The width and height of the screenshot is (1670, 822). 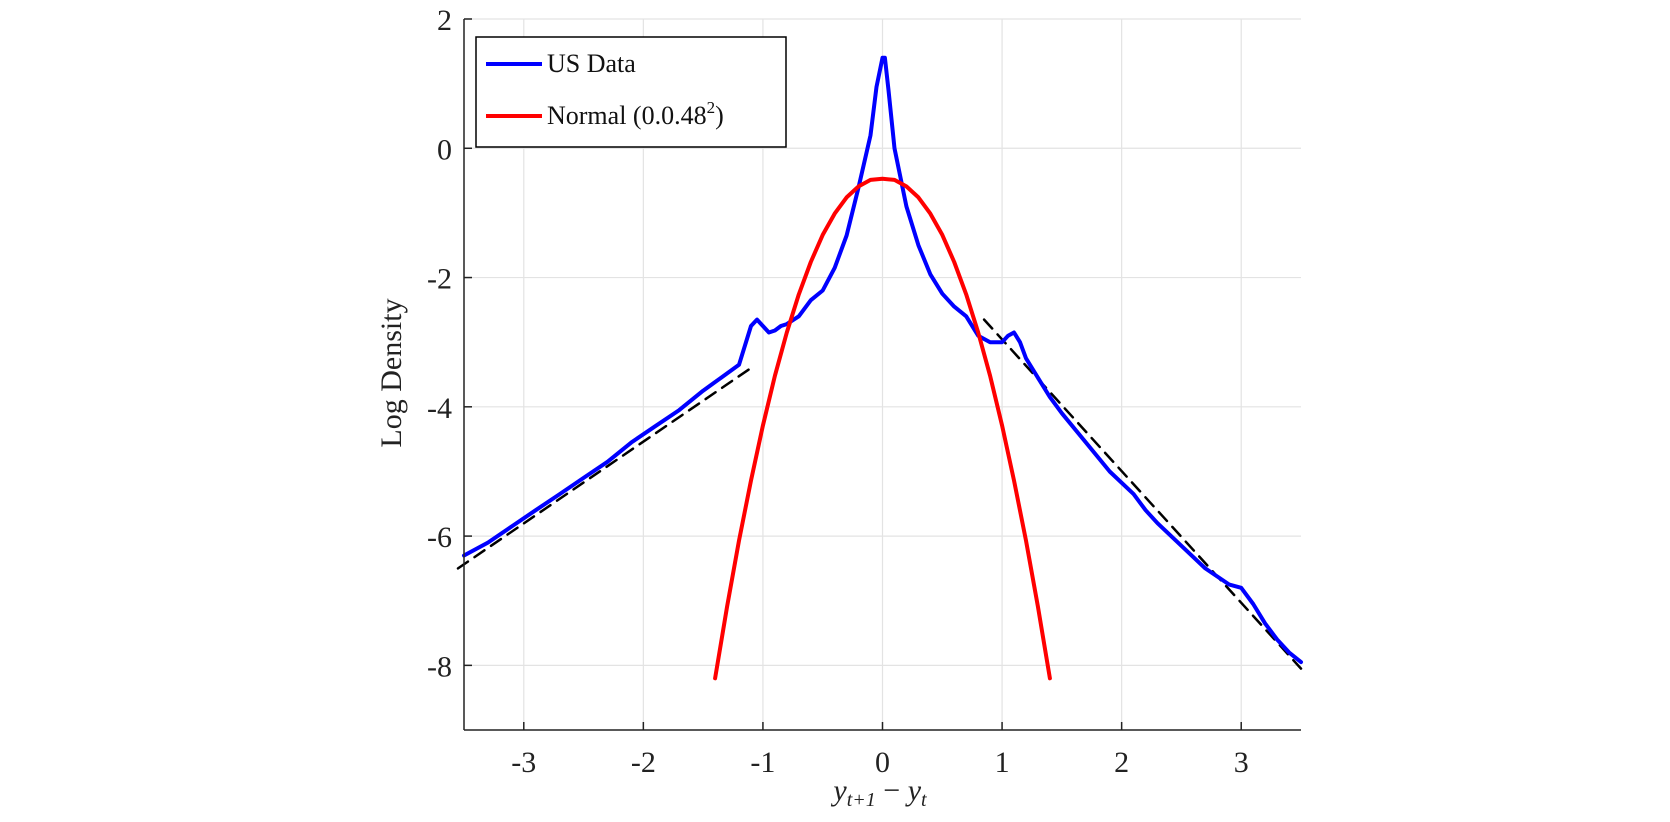 I want to click on legend-label-normal-suffix: ), so click(x=719, y=115).